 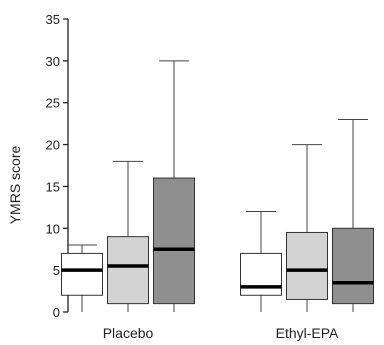 I want to click on y-tick-label-35: 35, so click(x=53, y=19).